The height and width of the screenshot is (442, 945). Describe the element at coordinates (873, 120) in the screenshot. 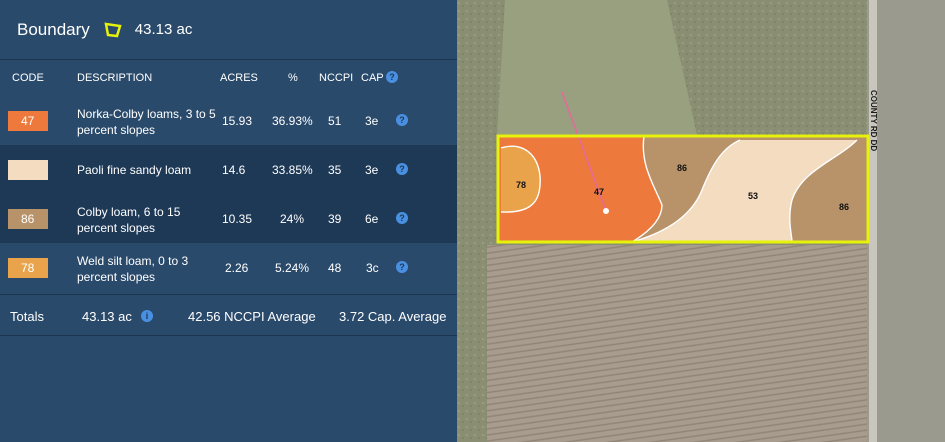

I see `road-label: COUNTY RD DD` at that location.